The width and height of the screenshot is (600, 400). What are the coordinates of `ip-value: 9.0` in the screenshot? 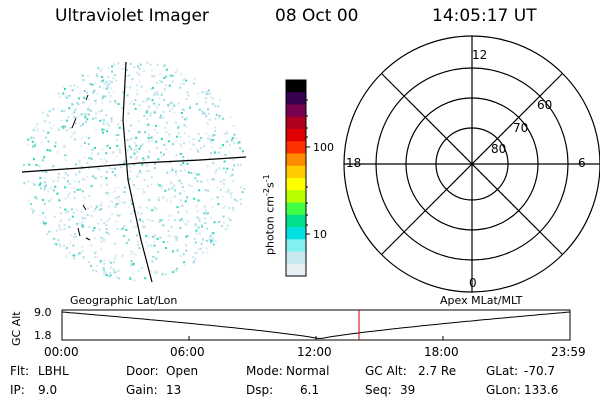 It's located at (48, 390).